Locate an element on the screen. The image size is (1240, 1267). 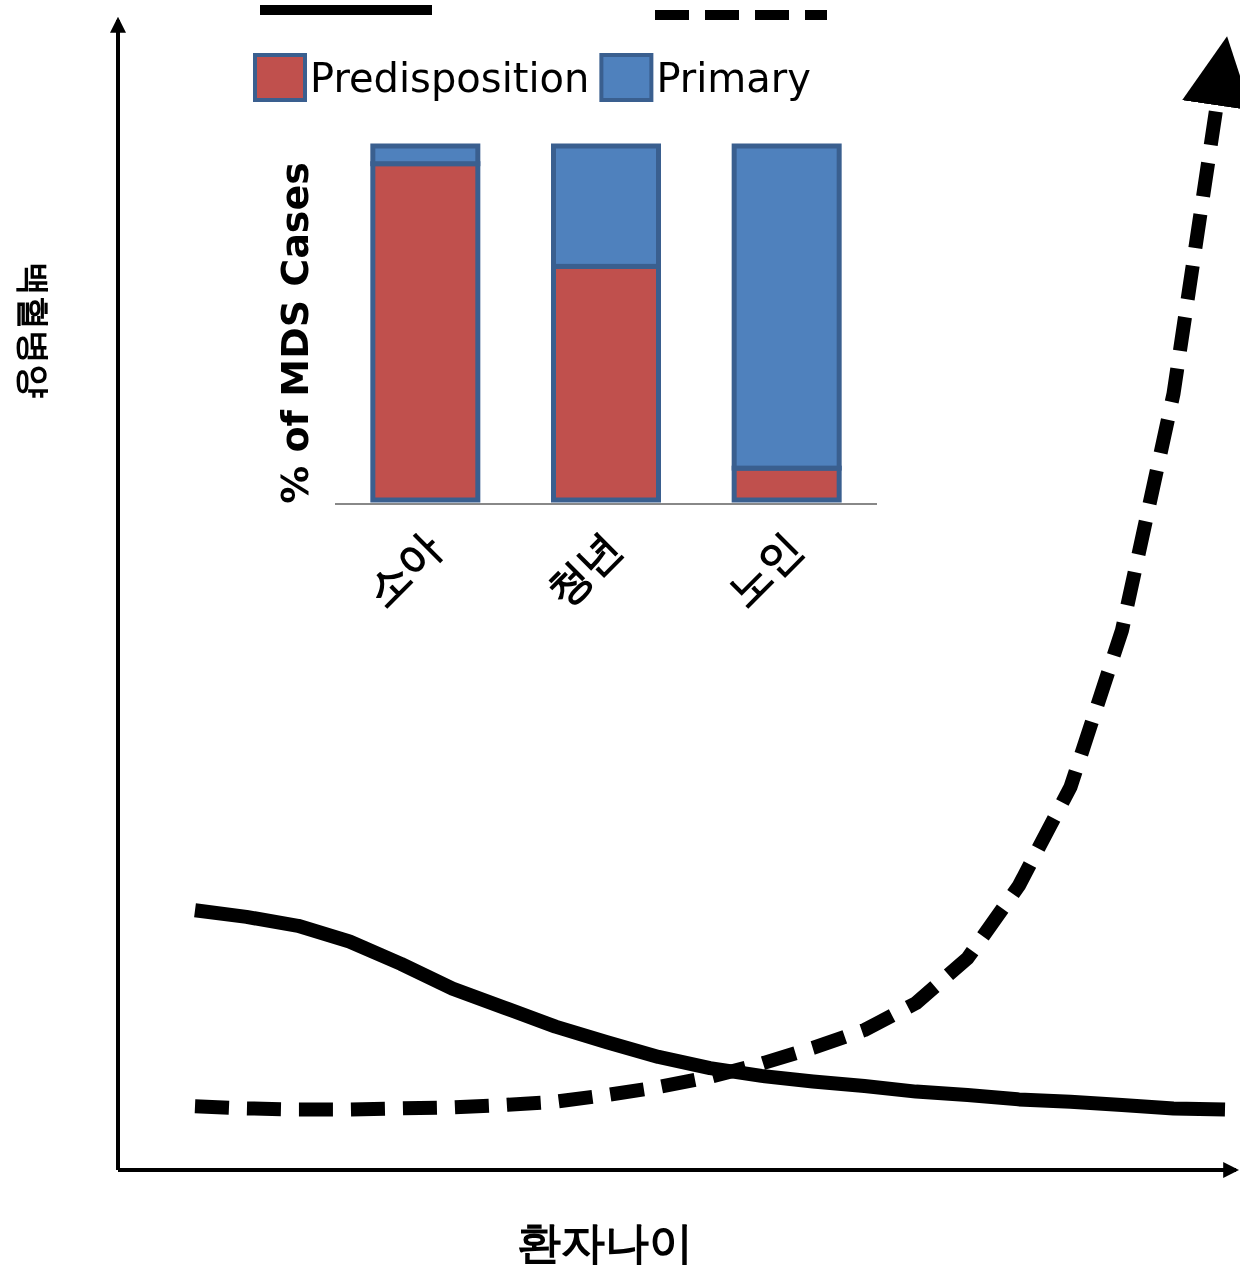
x-axis-title: 환자나이 is located at coordinates (605, 1242).